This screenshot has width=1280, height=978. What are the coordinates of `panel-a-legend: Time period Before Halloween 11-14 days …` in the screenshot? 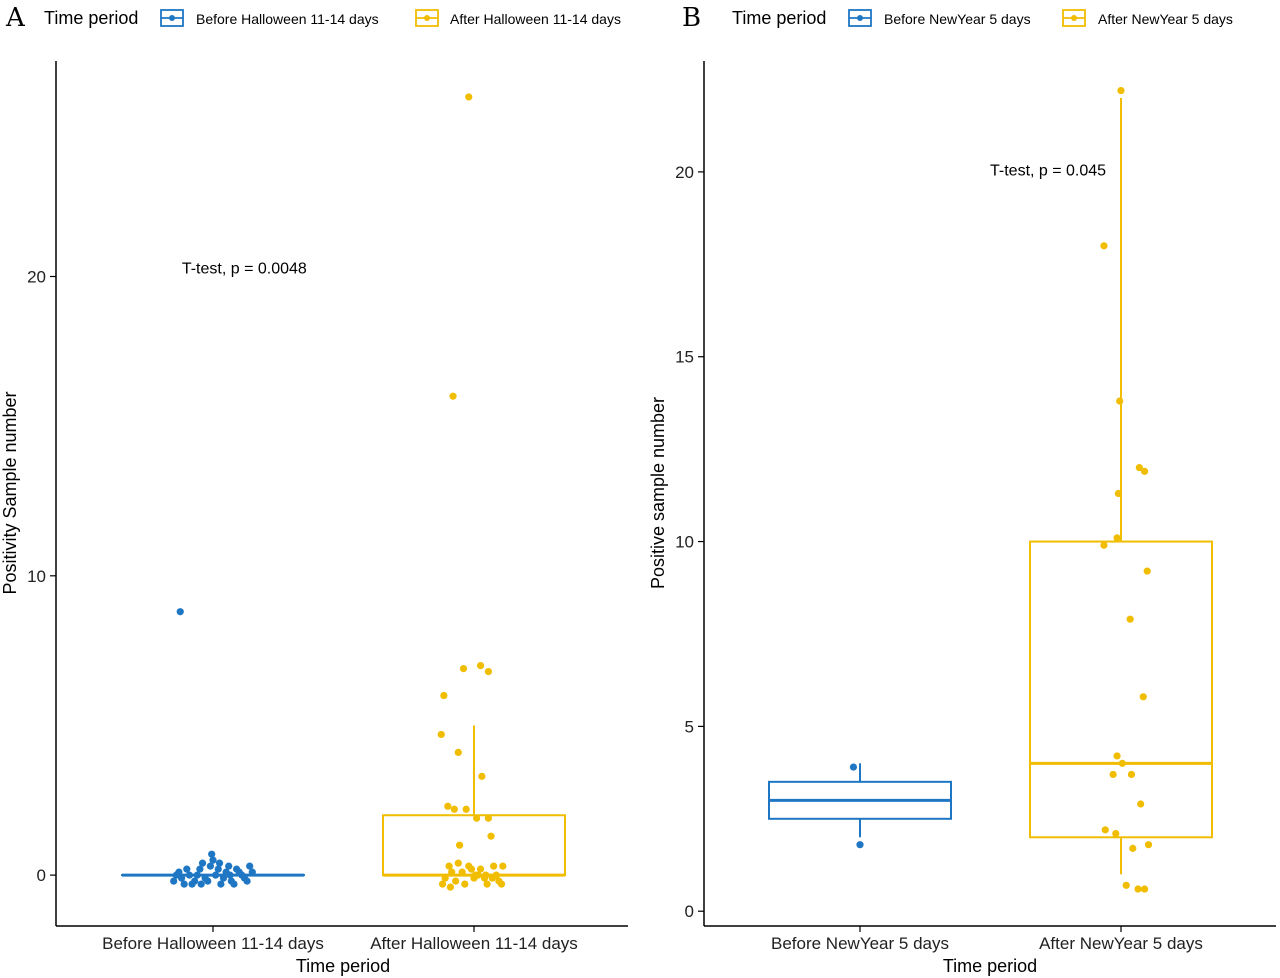 It's located at (332, 18).